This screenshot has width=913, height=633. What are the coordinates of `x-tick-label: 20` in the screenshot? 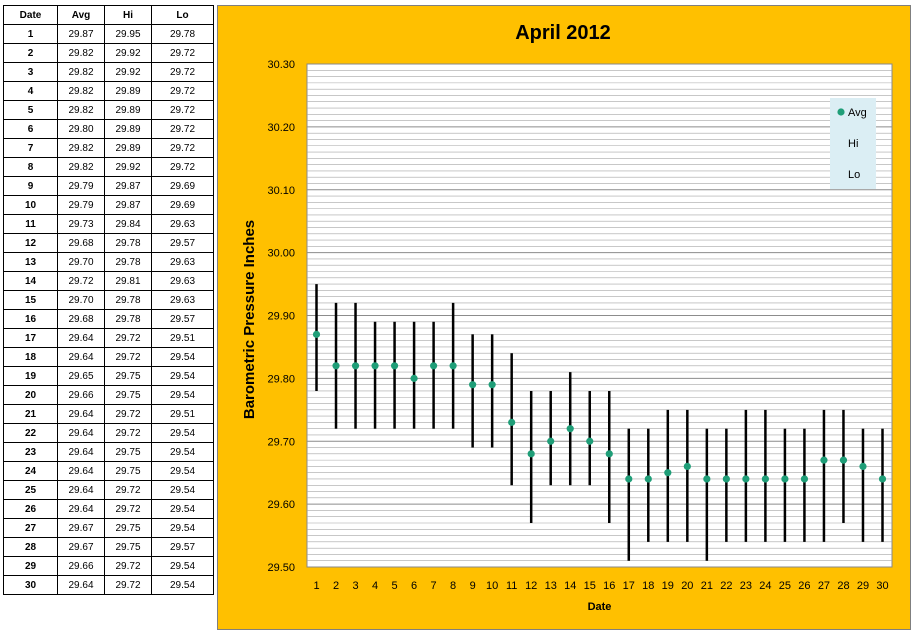 It's located at (687, 586).